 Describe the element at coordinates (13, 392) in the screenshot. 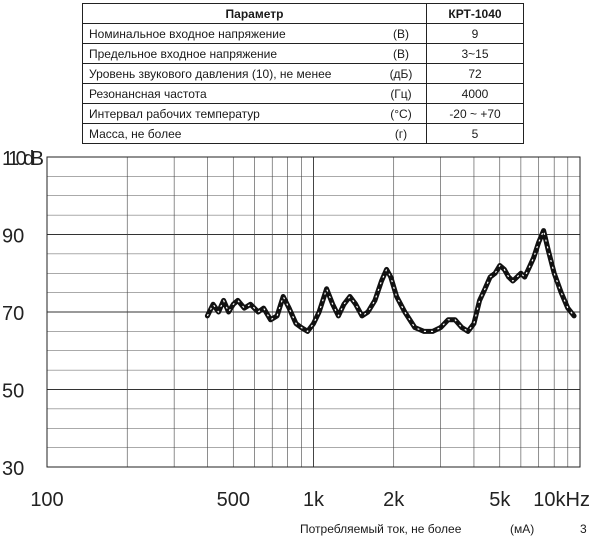

I see `y-tick-label: 50` at that location.